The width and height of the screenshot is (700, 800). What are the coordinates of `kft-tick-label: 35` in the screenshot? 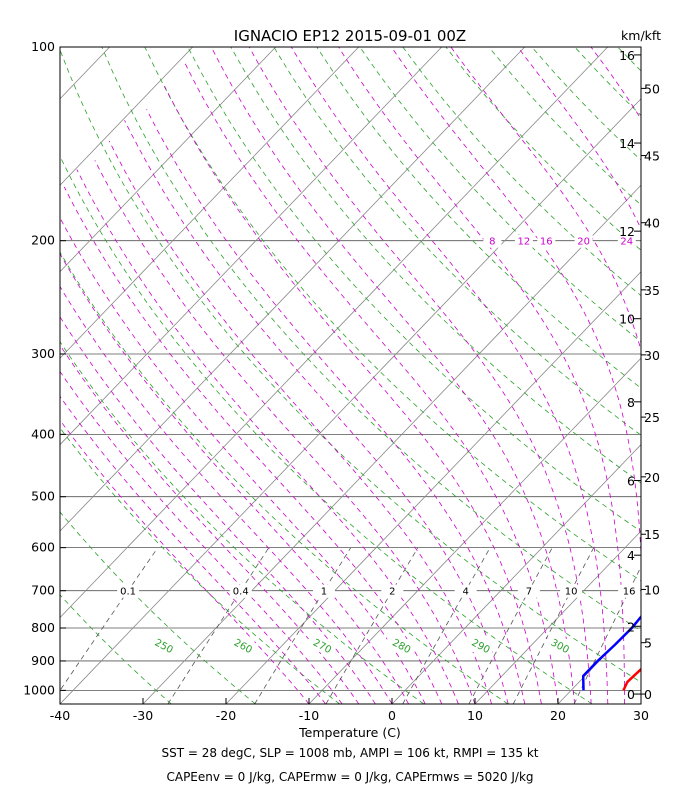 It's located at (652, 290).